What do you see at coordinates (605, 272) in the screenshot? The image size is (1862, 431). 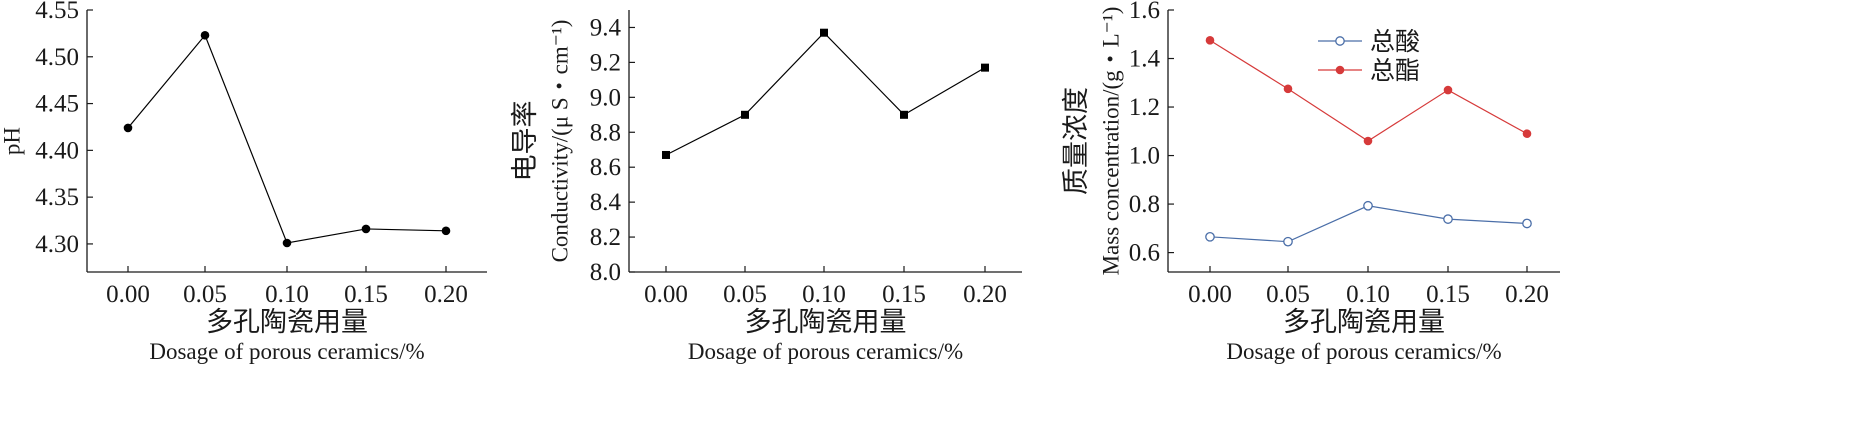 I see `y-tick-label: 8.0` at bounding box center [605, 272].